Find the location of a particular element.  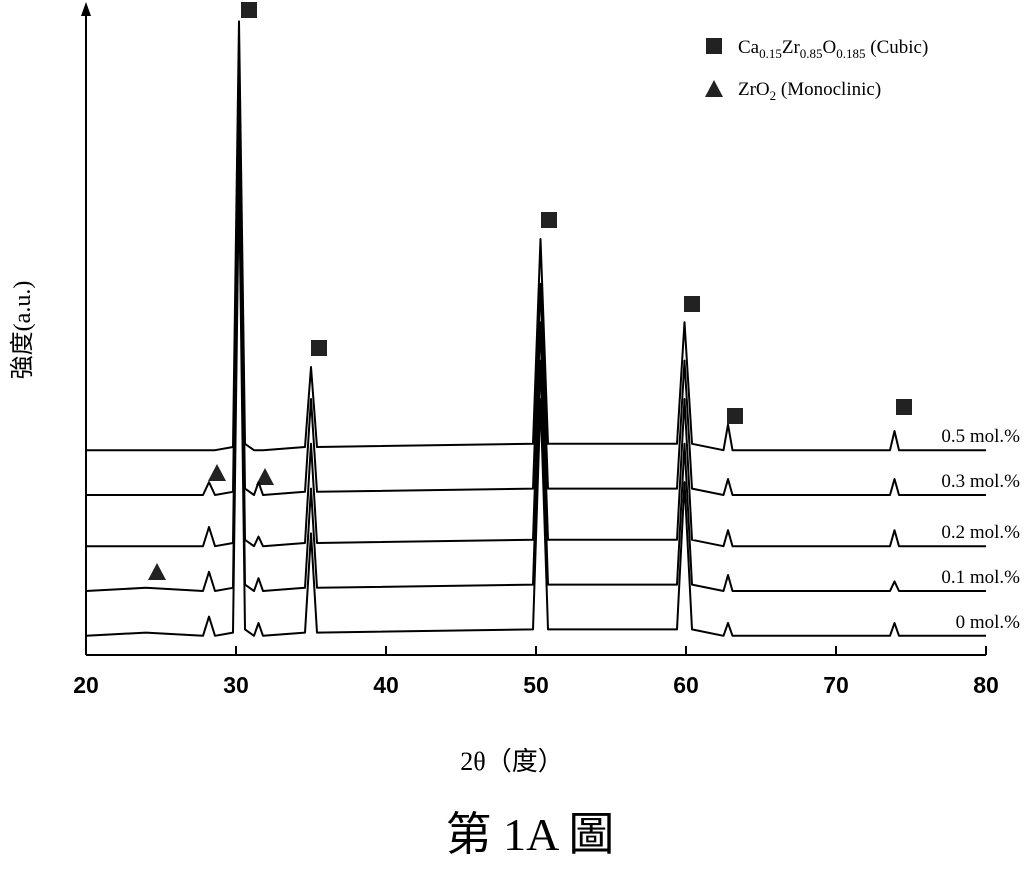

y-axis-arrow is located at coordinates (86, 9).